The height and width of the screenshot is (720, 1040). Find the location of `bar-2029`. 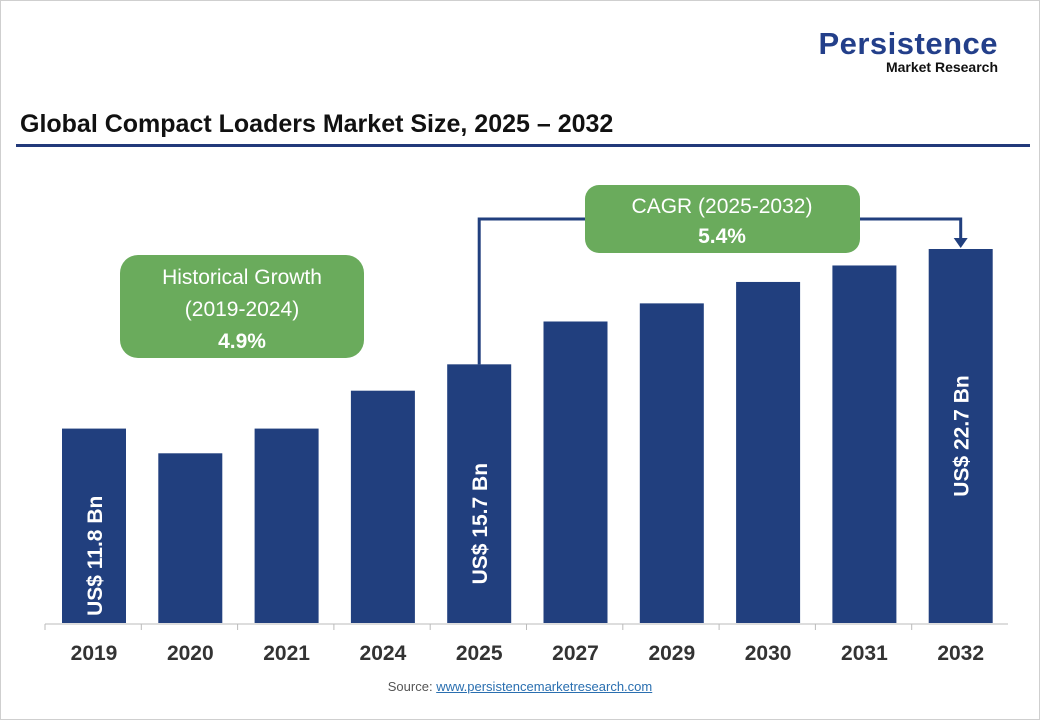

bar-2029 is located at coordinates (671, 463).